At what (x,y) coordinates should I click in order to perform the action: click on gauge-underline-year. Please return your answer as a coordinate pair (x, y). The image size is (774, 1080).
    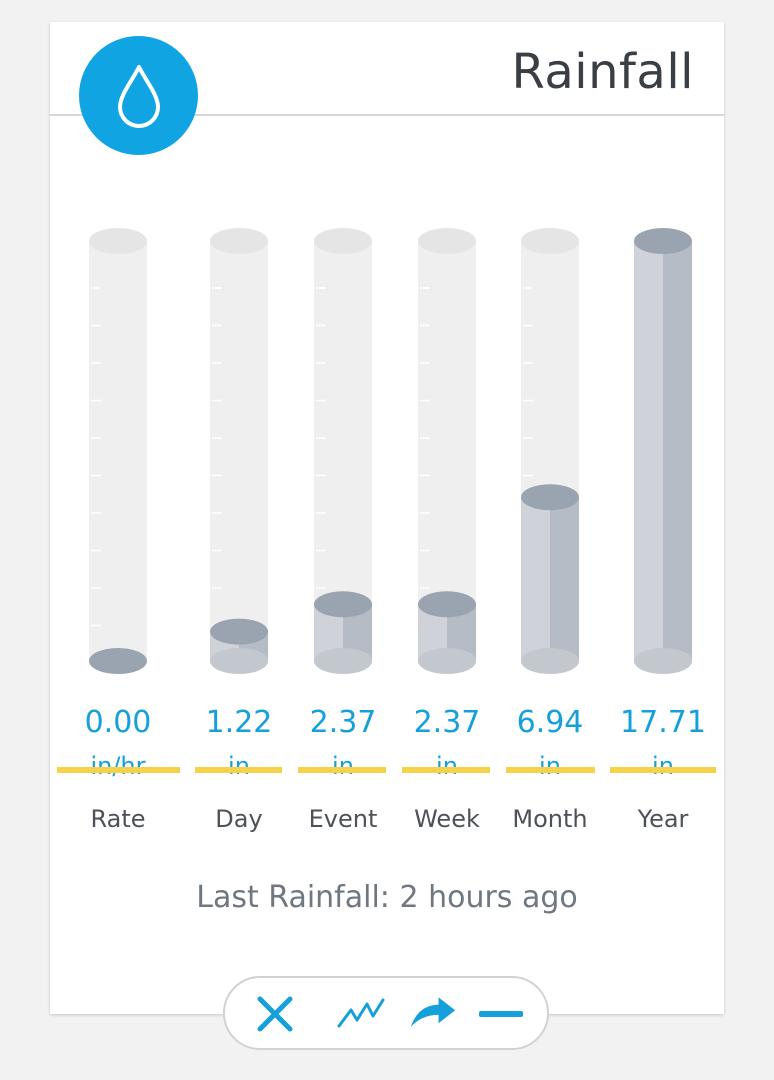
    Looking at the image, I should click on (663, 770).